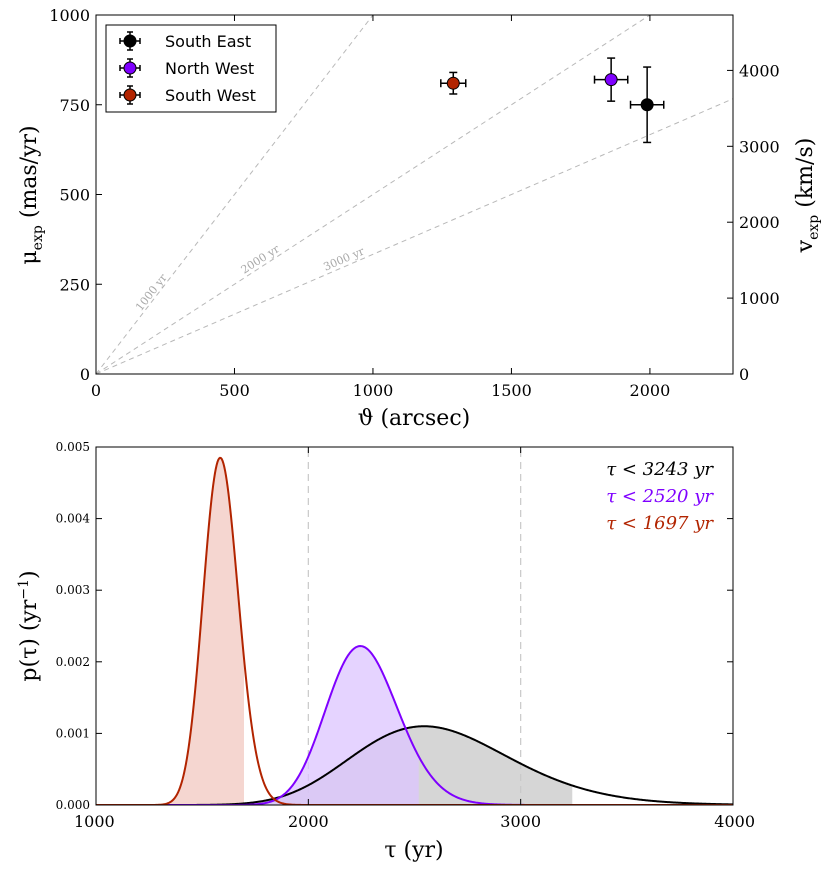 The height and width of the screenshot is (871, 830). I want to click on age-line-label-group: 1000 yr, so click(151, 292).